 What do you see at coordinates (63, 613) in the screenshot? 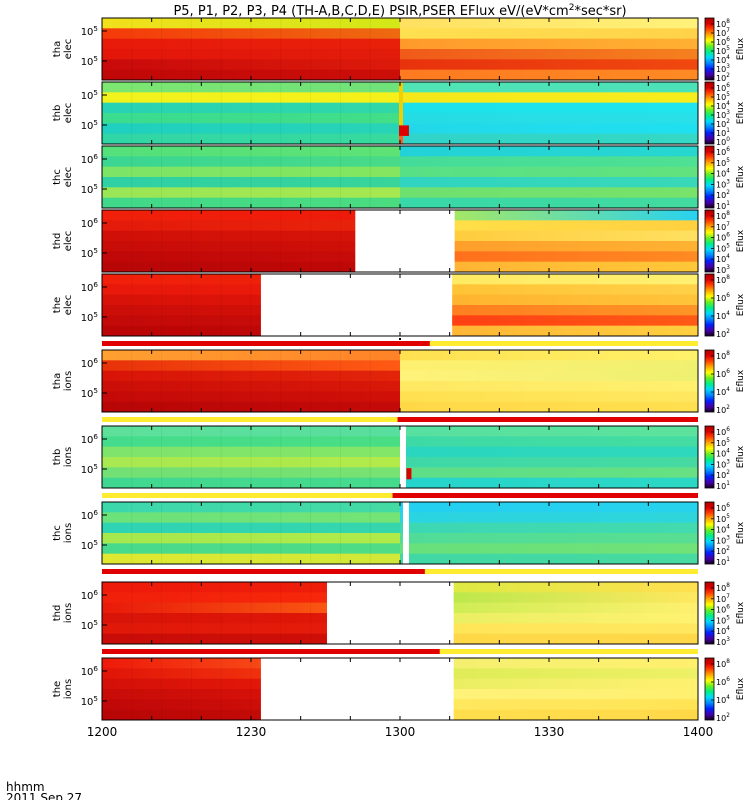
I see `panel-label: thdions` at bounding box center [63, 613].